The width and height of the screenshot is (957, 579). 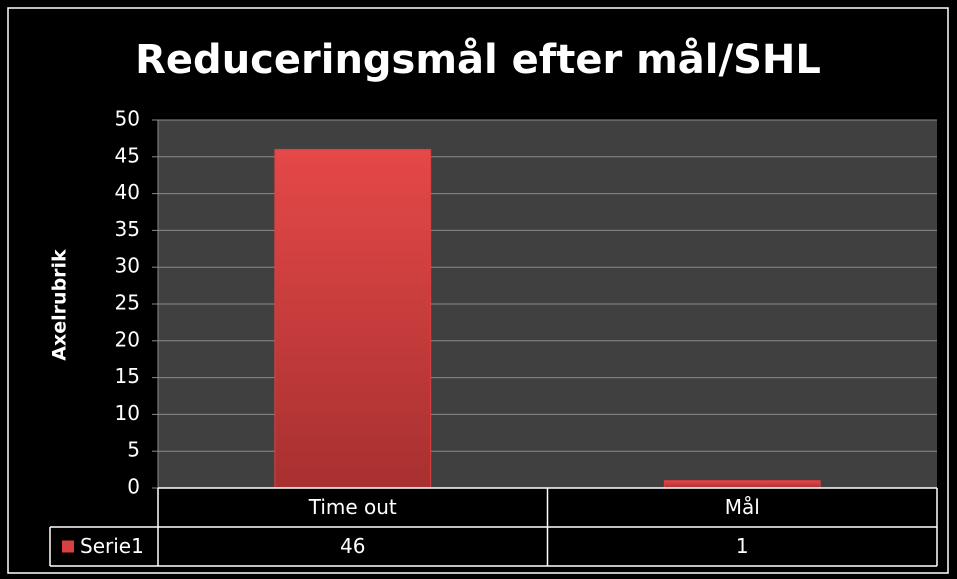 I want to click on x-tick-label: Mål, so click(x=742, y=507).